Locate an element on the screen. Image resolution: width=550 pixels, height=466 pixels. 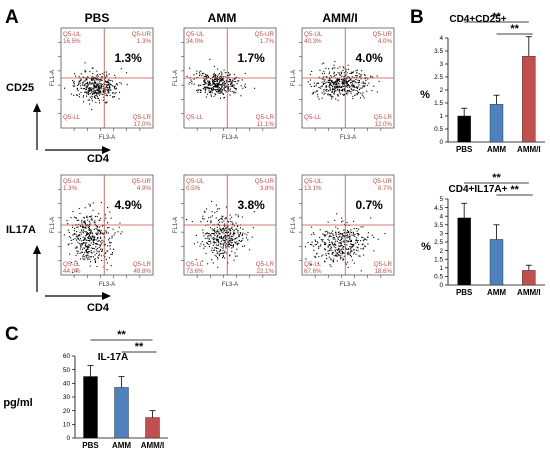
column-header-amm: AMM is located at coordinates (222, 18).